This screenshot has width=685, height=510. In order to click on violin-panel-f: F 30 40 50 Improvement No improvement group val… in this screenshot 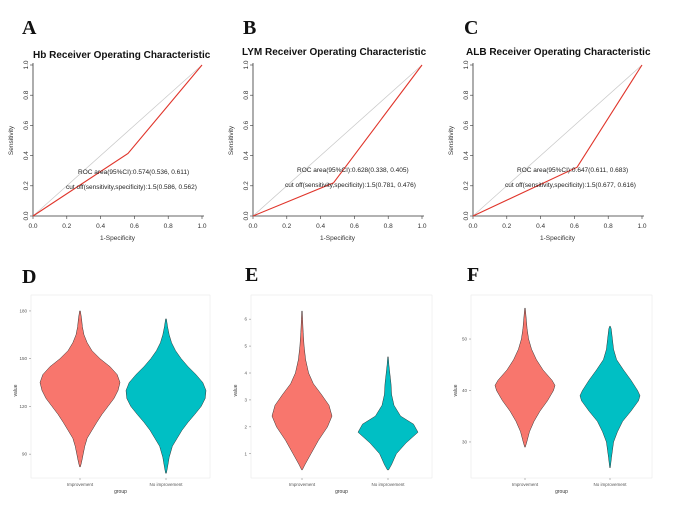, I will do `click(553, 379)`.